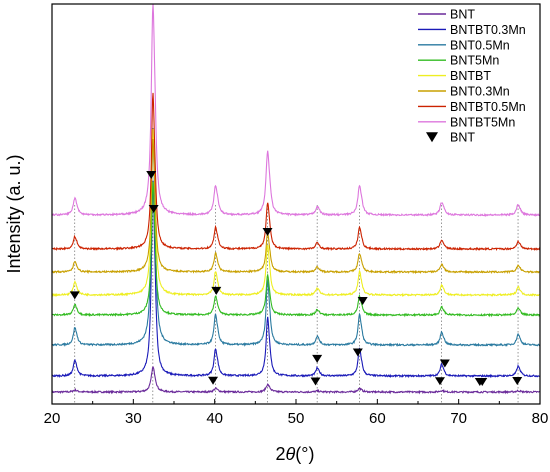  What do you see at coordinates (295, 454) in the screenshot?
I see `x-axis-title: 2θ(°)` at bounding box center [295, 454].